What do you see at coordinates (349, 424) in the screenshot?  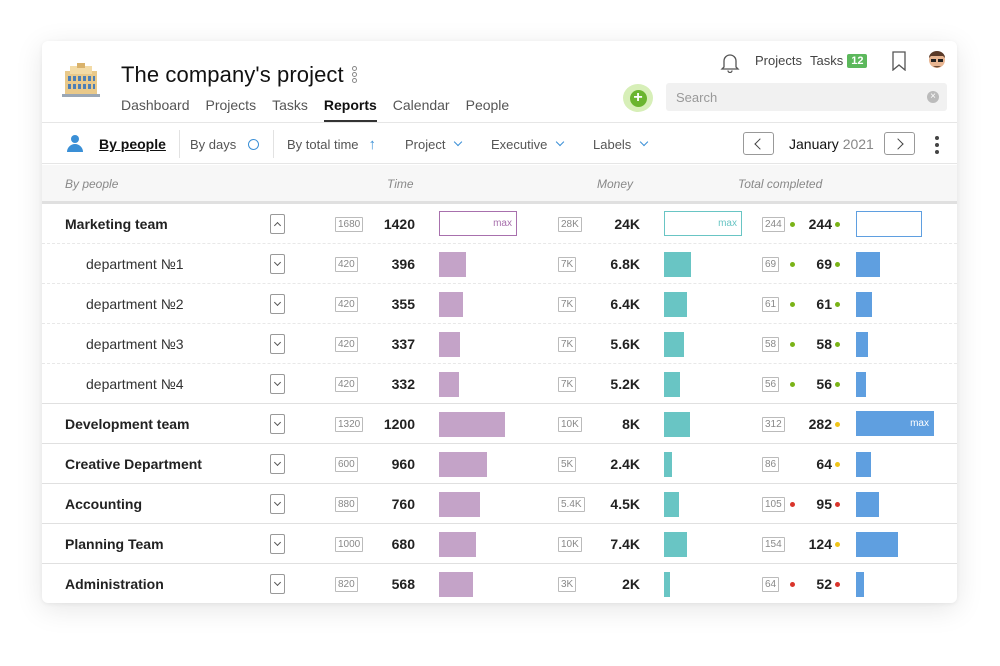 I see `time-capacity: 1320` at bounding box center [349, 424].